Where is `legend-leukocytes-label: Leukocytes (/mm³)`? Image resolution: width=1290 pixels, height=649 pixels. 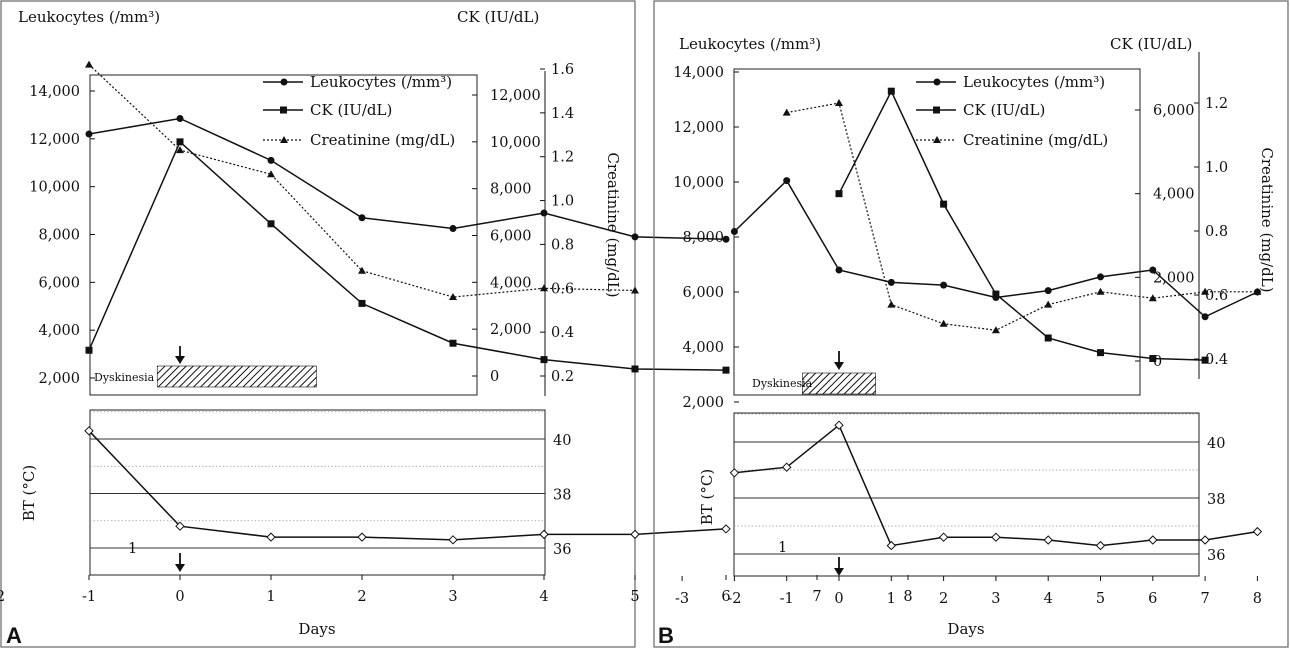 legend-leukocytes-label: Leukocytes (/mm³) is located at coordinates (1034, 82).